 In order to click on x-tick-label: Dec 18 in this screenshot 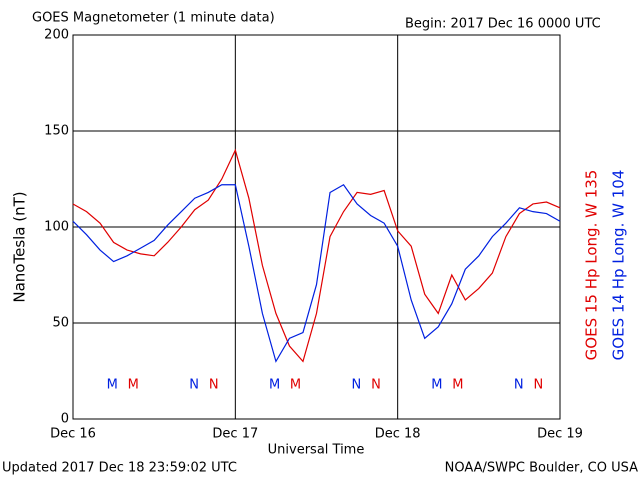, I will do `click(398, 434)`.